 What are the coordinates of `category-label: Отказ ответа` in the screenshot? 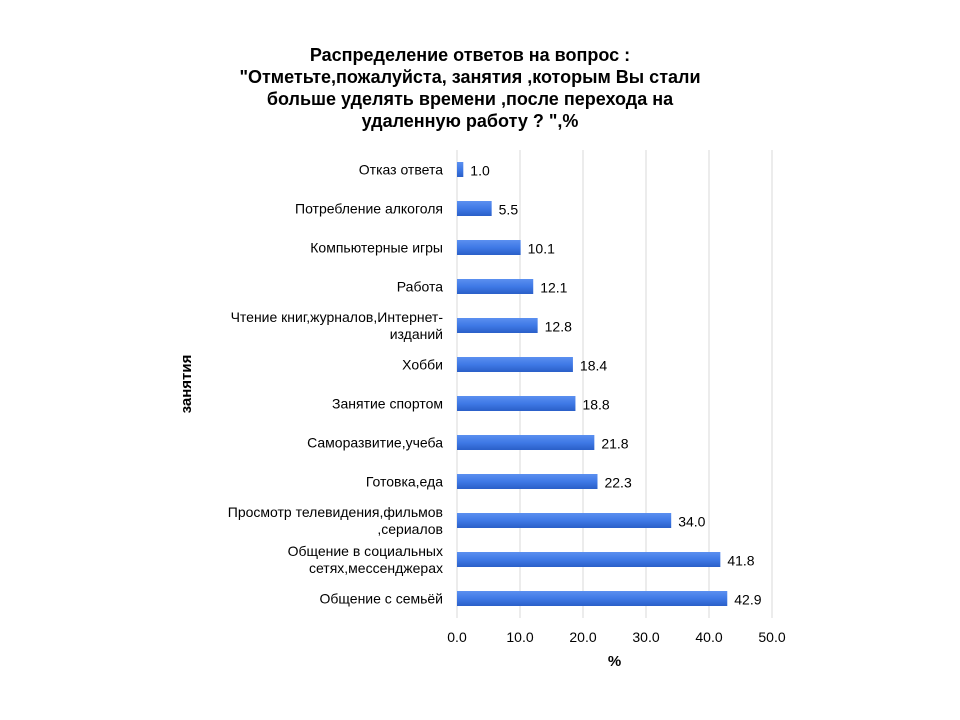 It's located at (401, 170).